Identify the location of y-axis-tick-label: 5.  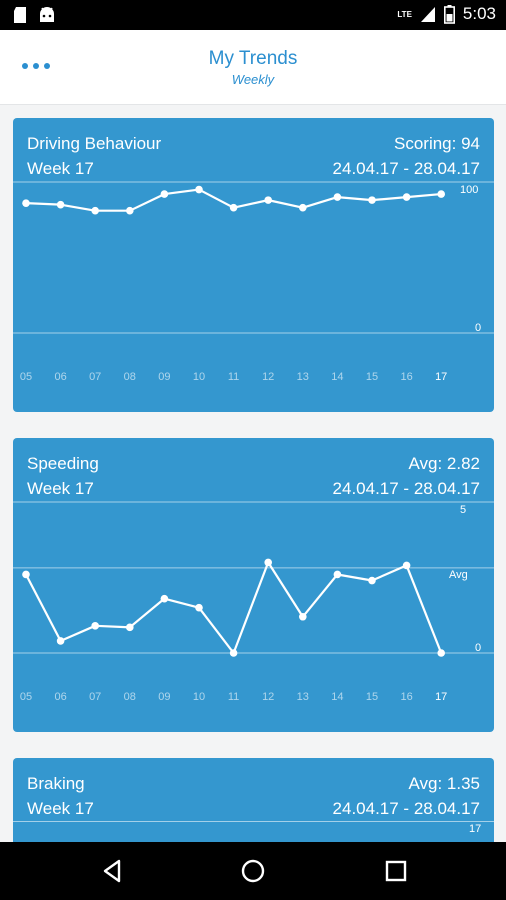
(463, 510).